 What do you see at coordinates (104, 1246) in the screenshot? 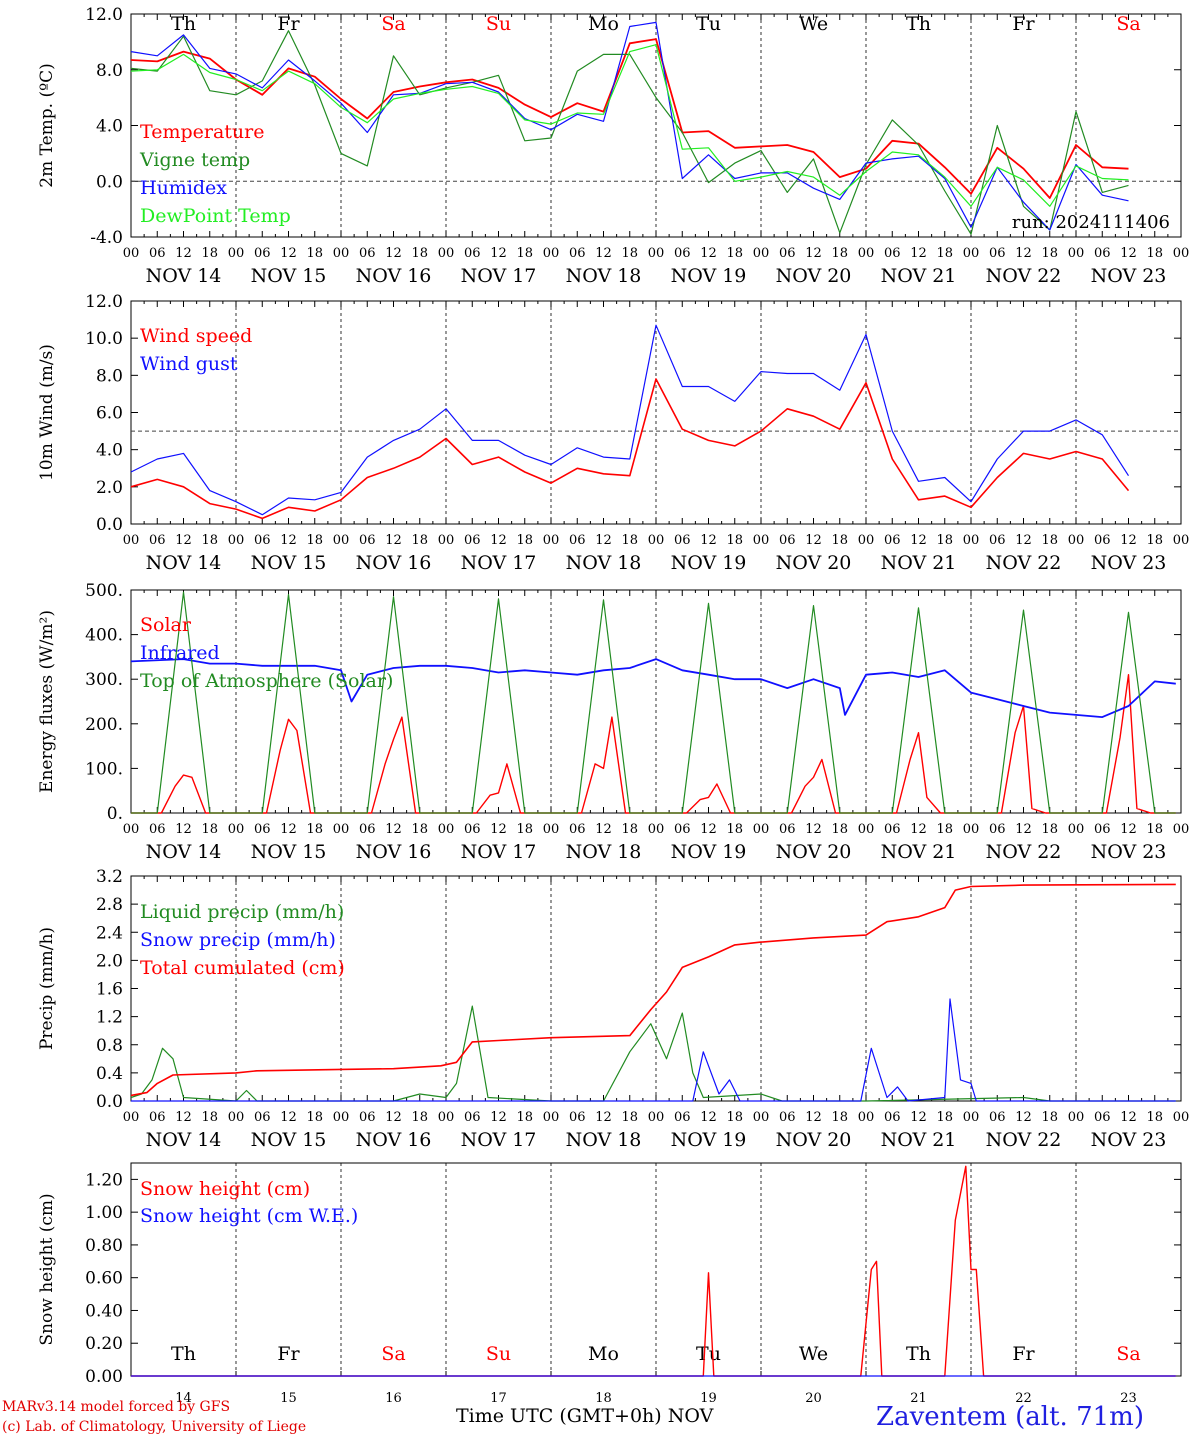
I see `y-tick-label: 0.80` at bounding box center [104, 1246].